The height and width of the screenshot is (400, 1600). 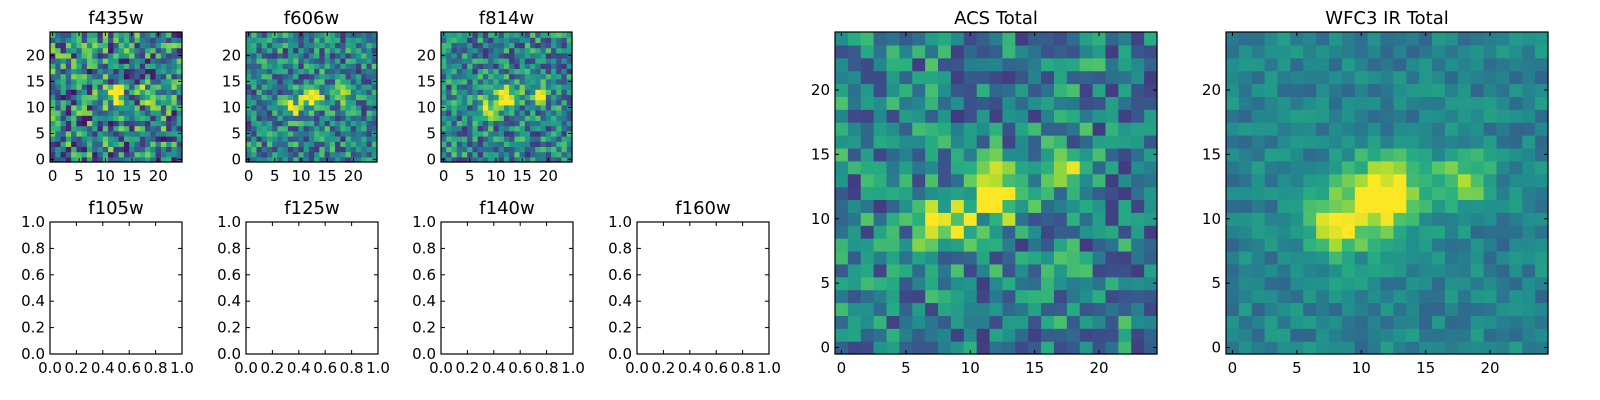 What do you see at coordinates (33, 222) in the screenshot?
I see `y-tick-label: 1.0` at bounding box center [33, 222].